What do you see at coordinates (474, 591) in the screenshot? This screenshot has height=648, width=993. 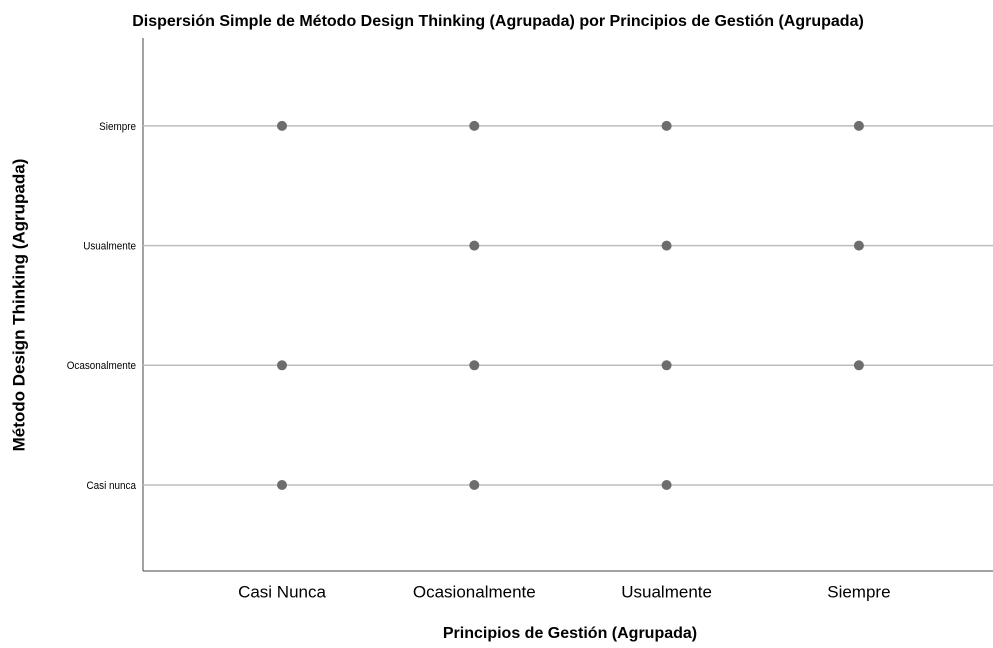 I see `x-tick-label: Ocasionalmente` at bounding box center [474, 591].